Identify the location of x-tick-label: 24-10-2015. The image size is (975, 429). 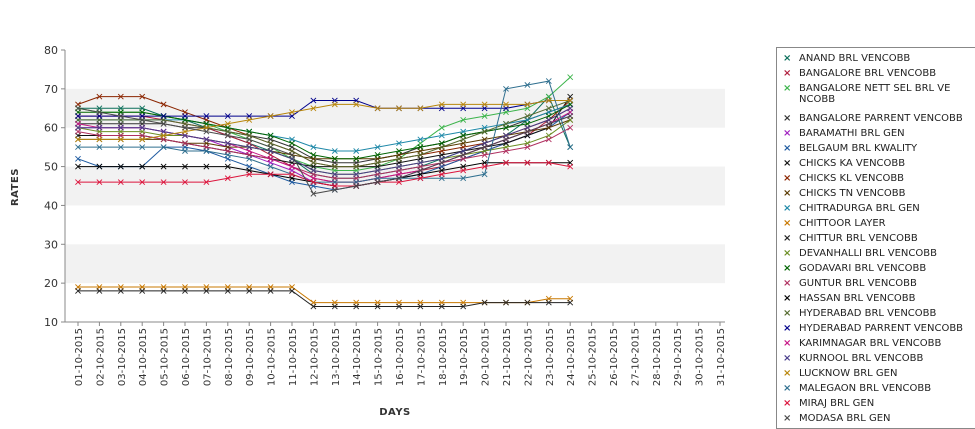
(571, 357).